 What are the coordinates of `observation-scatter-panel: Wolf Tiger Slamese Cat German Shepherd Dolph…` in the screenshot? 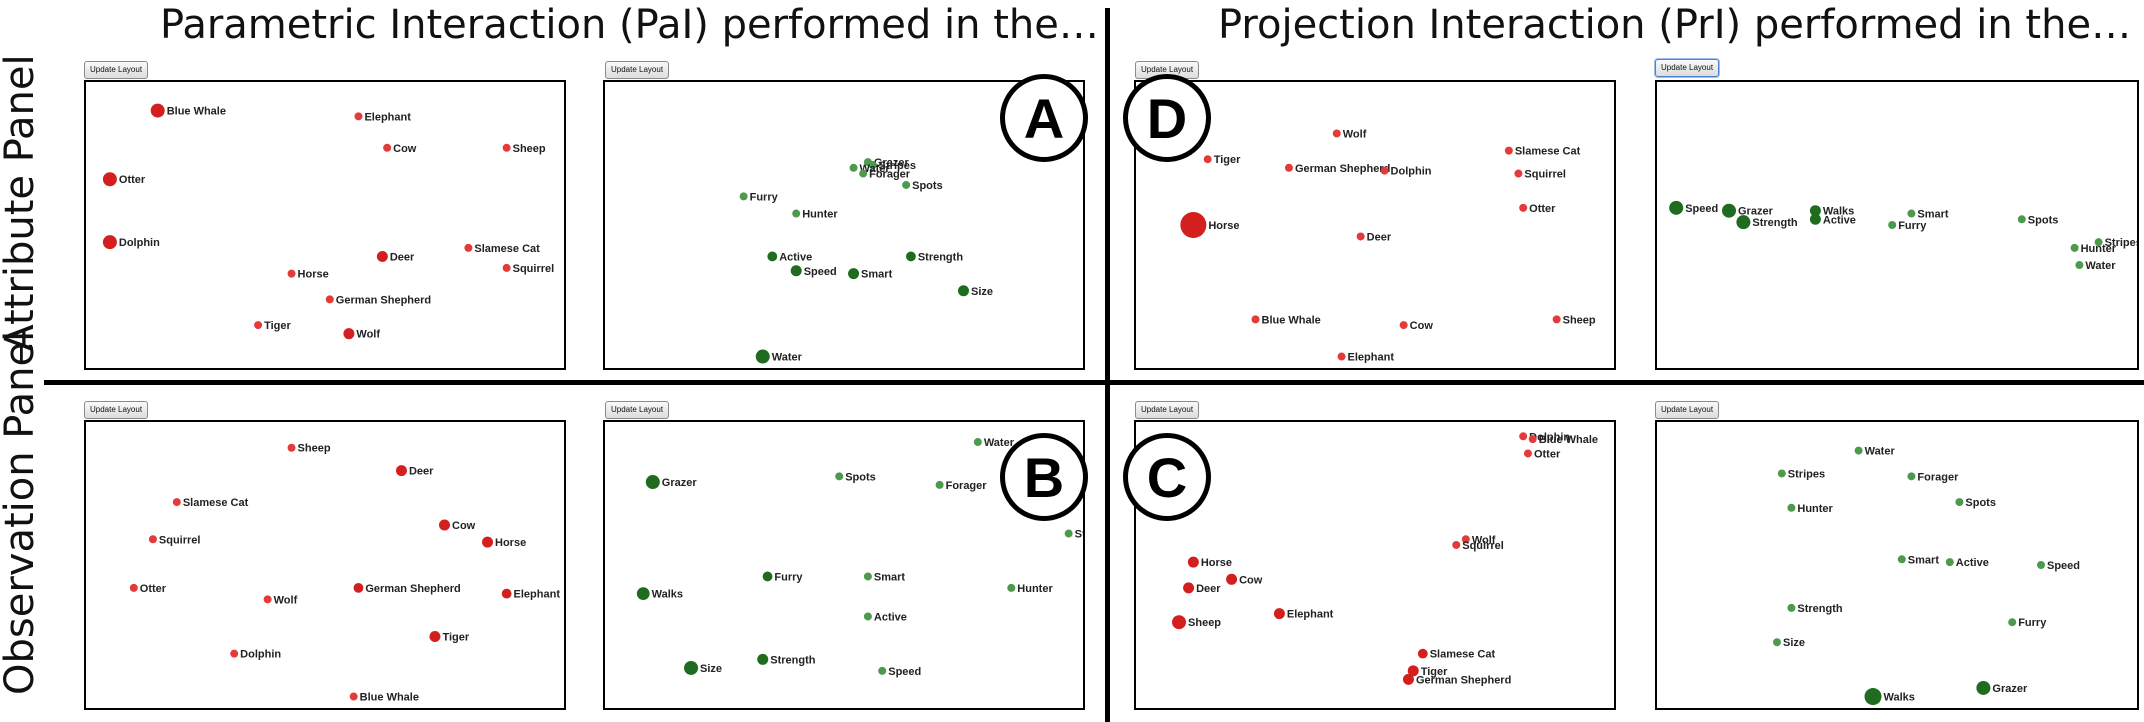 It's located at (1375, 225).